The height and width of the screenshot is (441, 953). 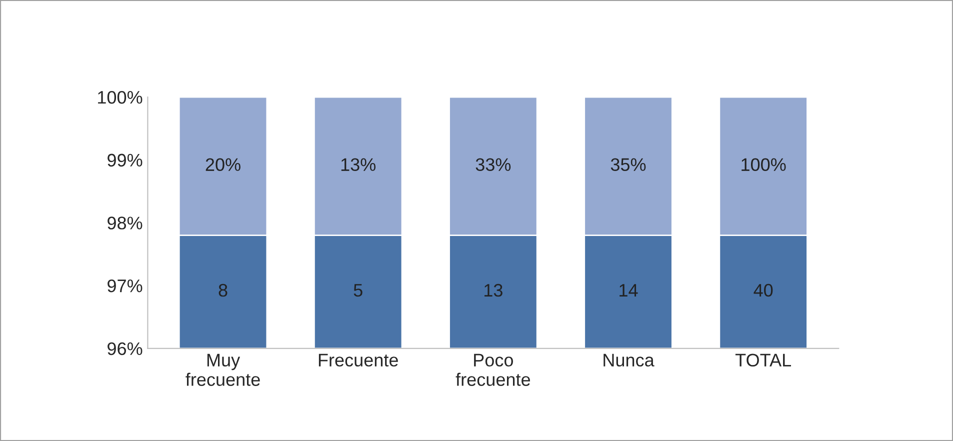 What do you see at coordinates (628, 164) in the screenshot?
I see `annotation: 35%` at bounding box center [628, 164].